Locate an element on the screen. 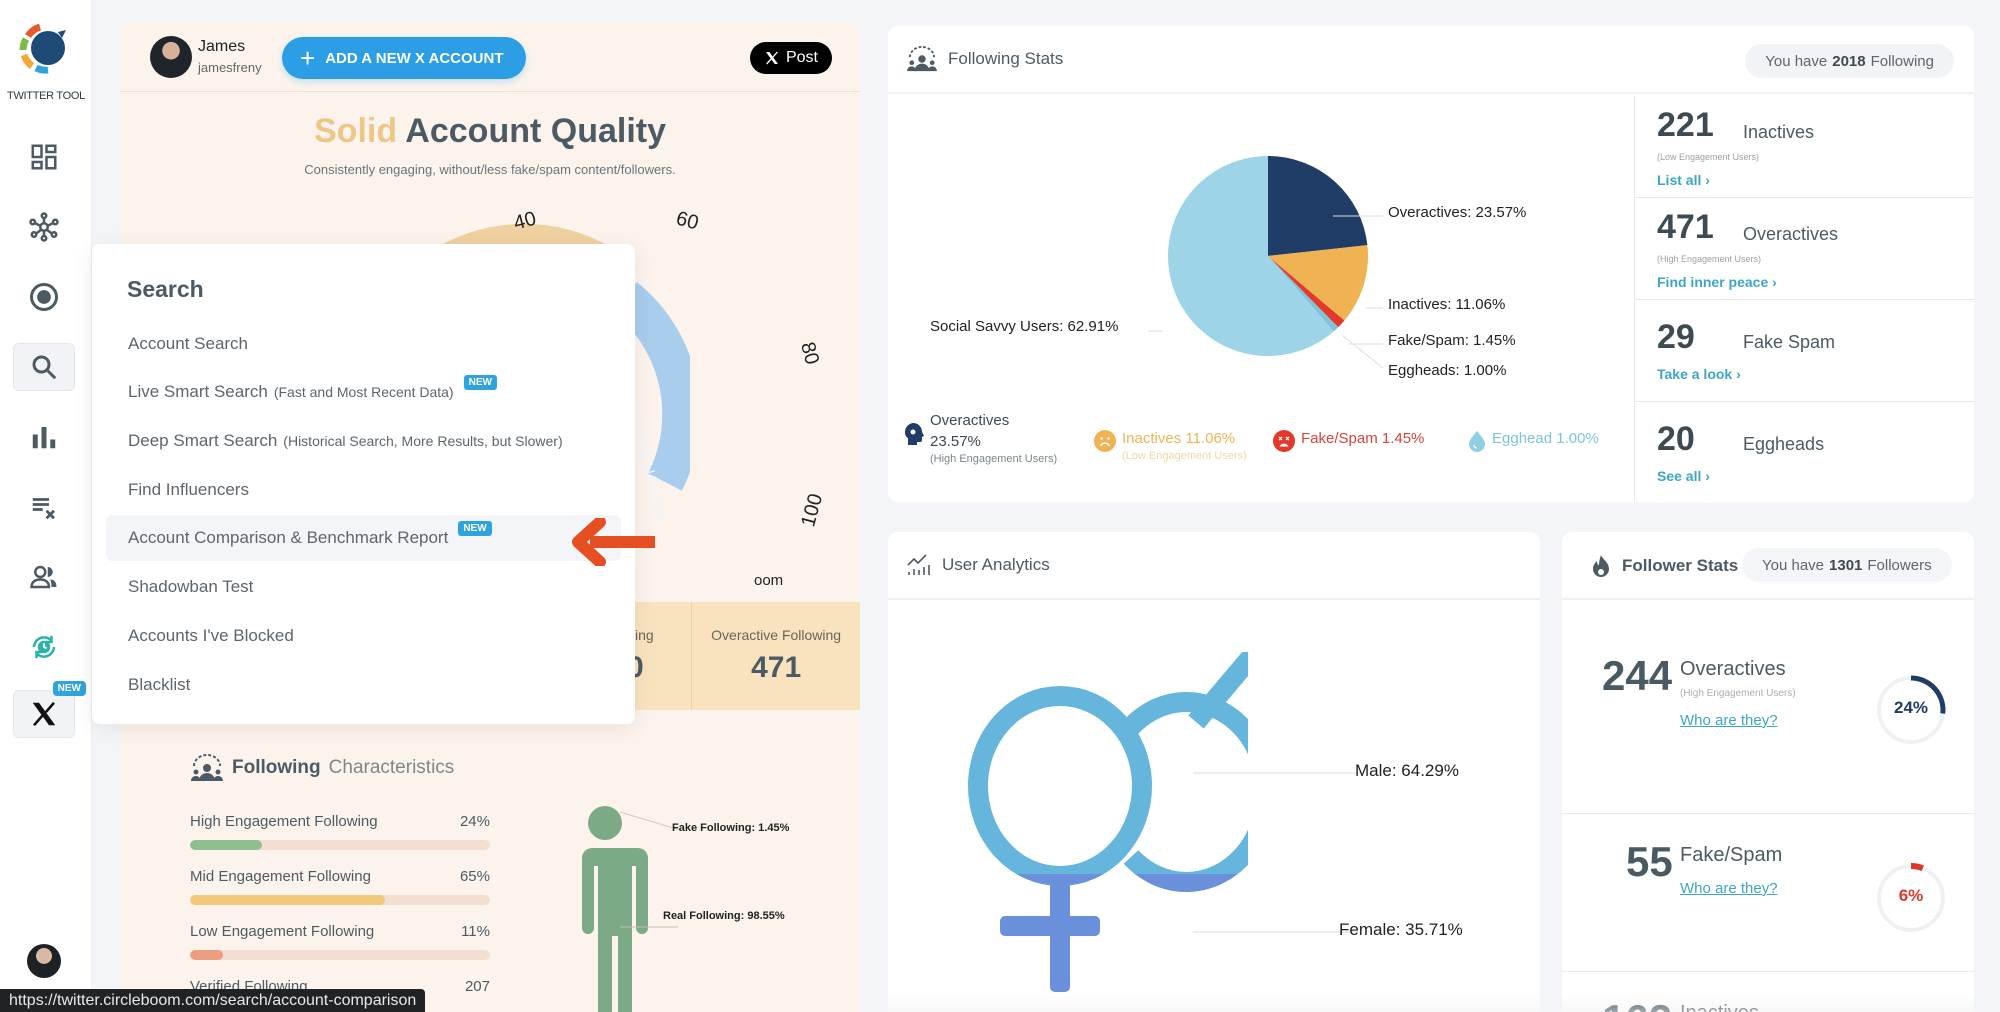  sidebar-item-target is located at coordinates (44, 297).